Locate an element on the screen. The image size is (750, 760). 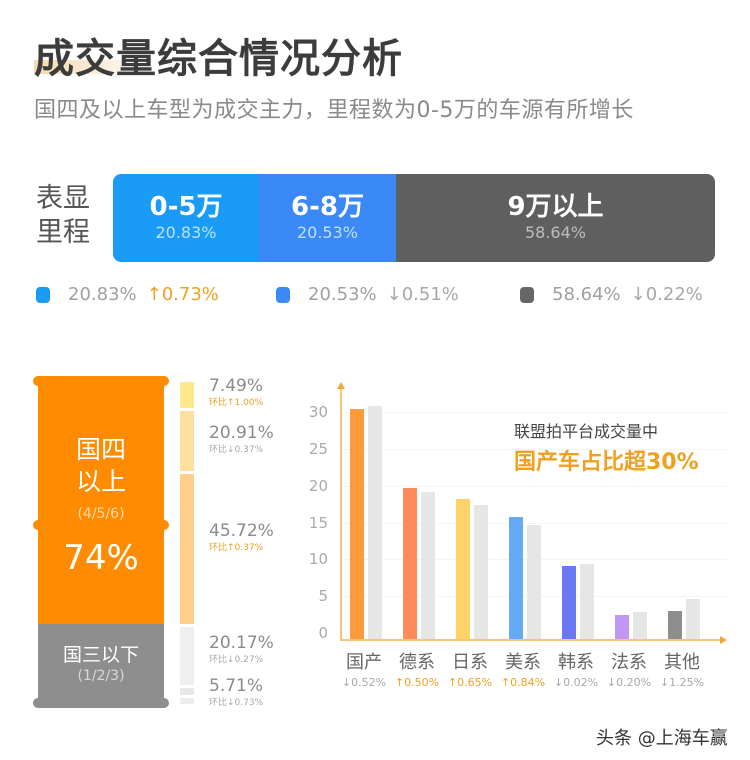
y-tick-label: 0 is located at coordinates (323, 633).